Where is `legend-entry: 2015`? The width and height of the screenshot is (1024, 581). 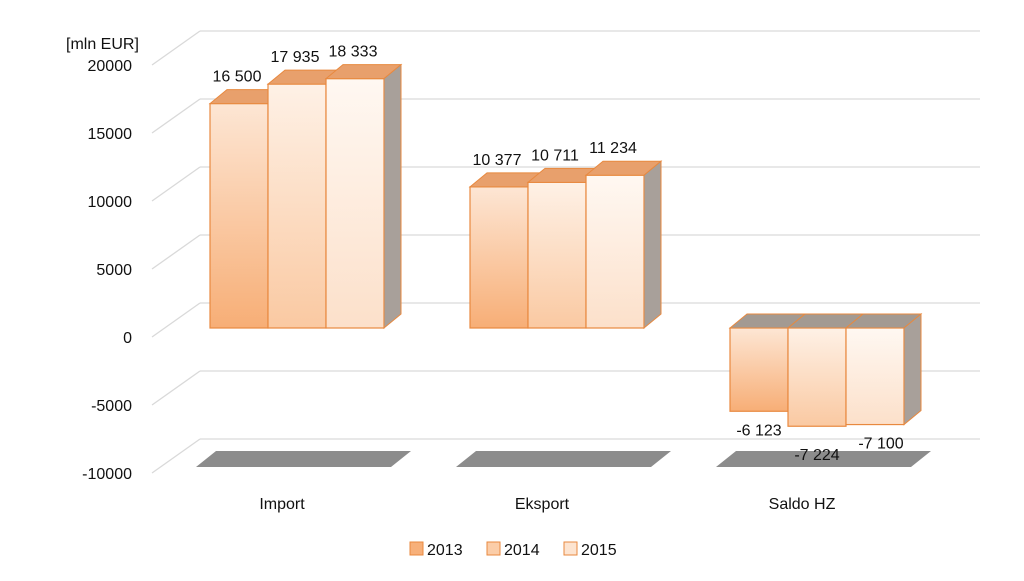
legend-entry: 2015 is located at coordinates (590, 550).